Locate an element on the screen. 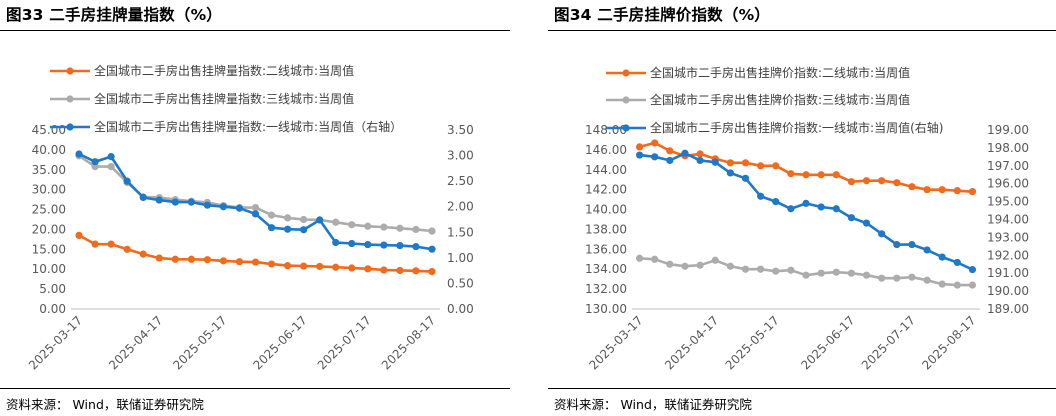  source-divider is located at coordinates (255, 388).